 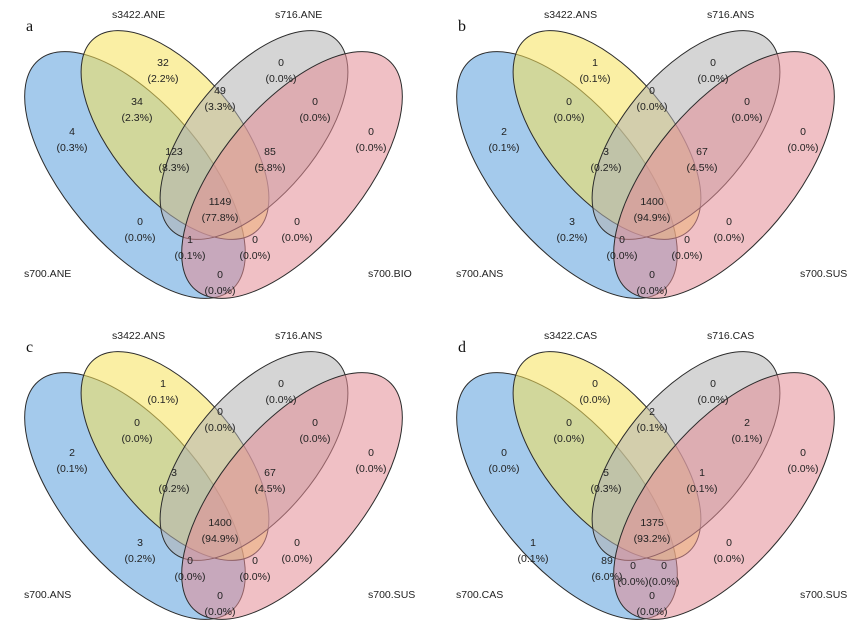 I want to click on region-percent-a: (0.3%), so click(x=72, y=148).